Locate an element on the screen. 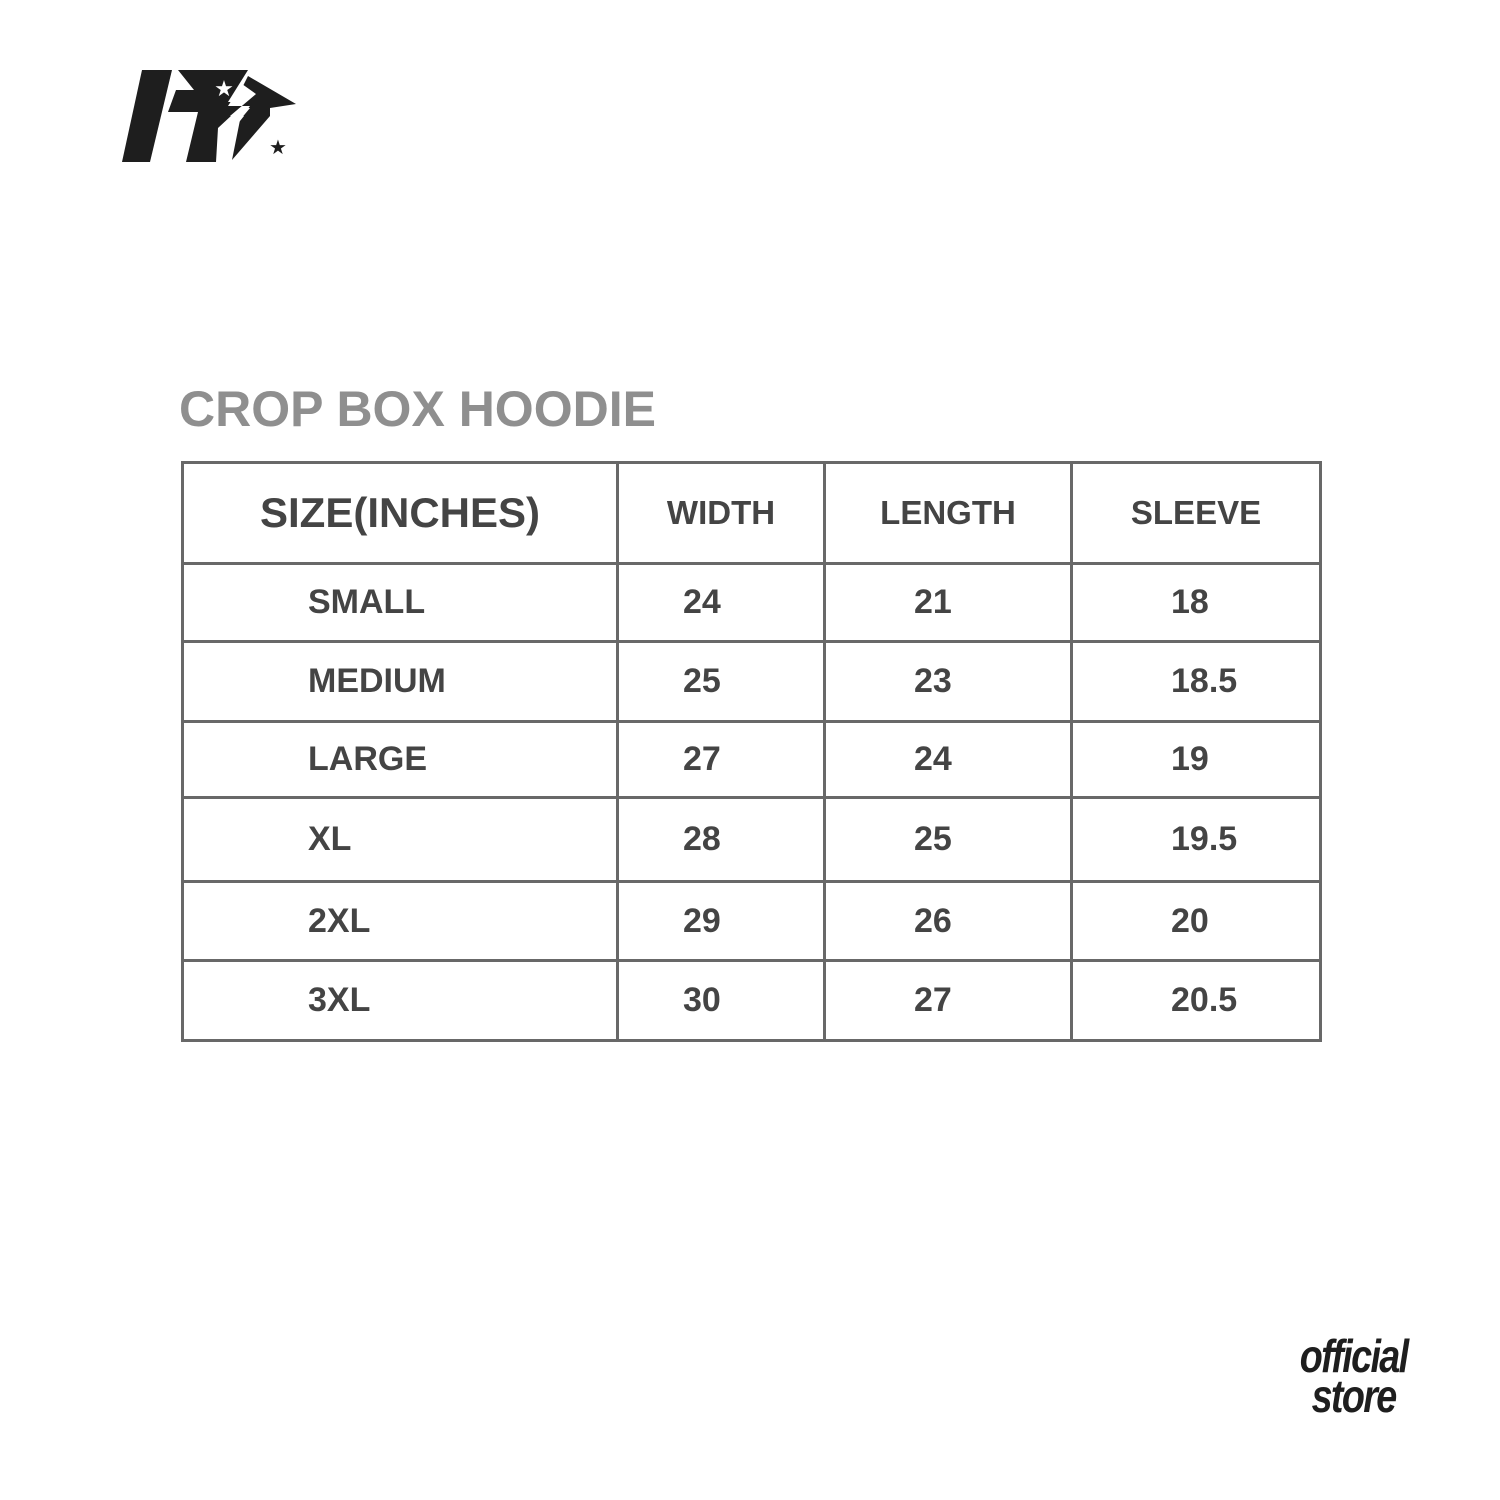 The height and width of the screenshot is (1500, 1500). store-mark-line: official is located at coordinates (1354, 1356).